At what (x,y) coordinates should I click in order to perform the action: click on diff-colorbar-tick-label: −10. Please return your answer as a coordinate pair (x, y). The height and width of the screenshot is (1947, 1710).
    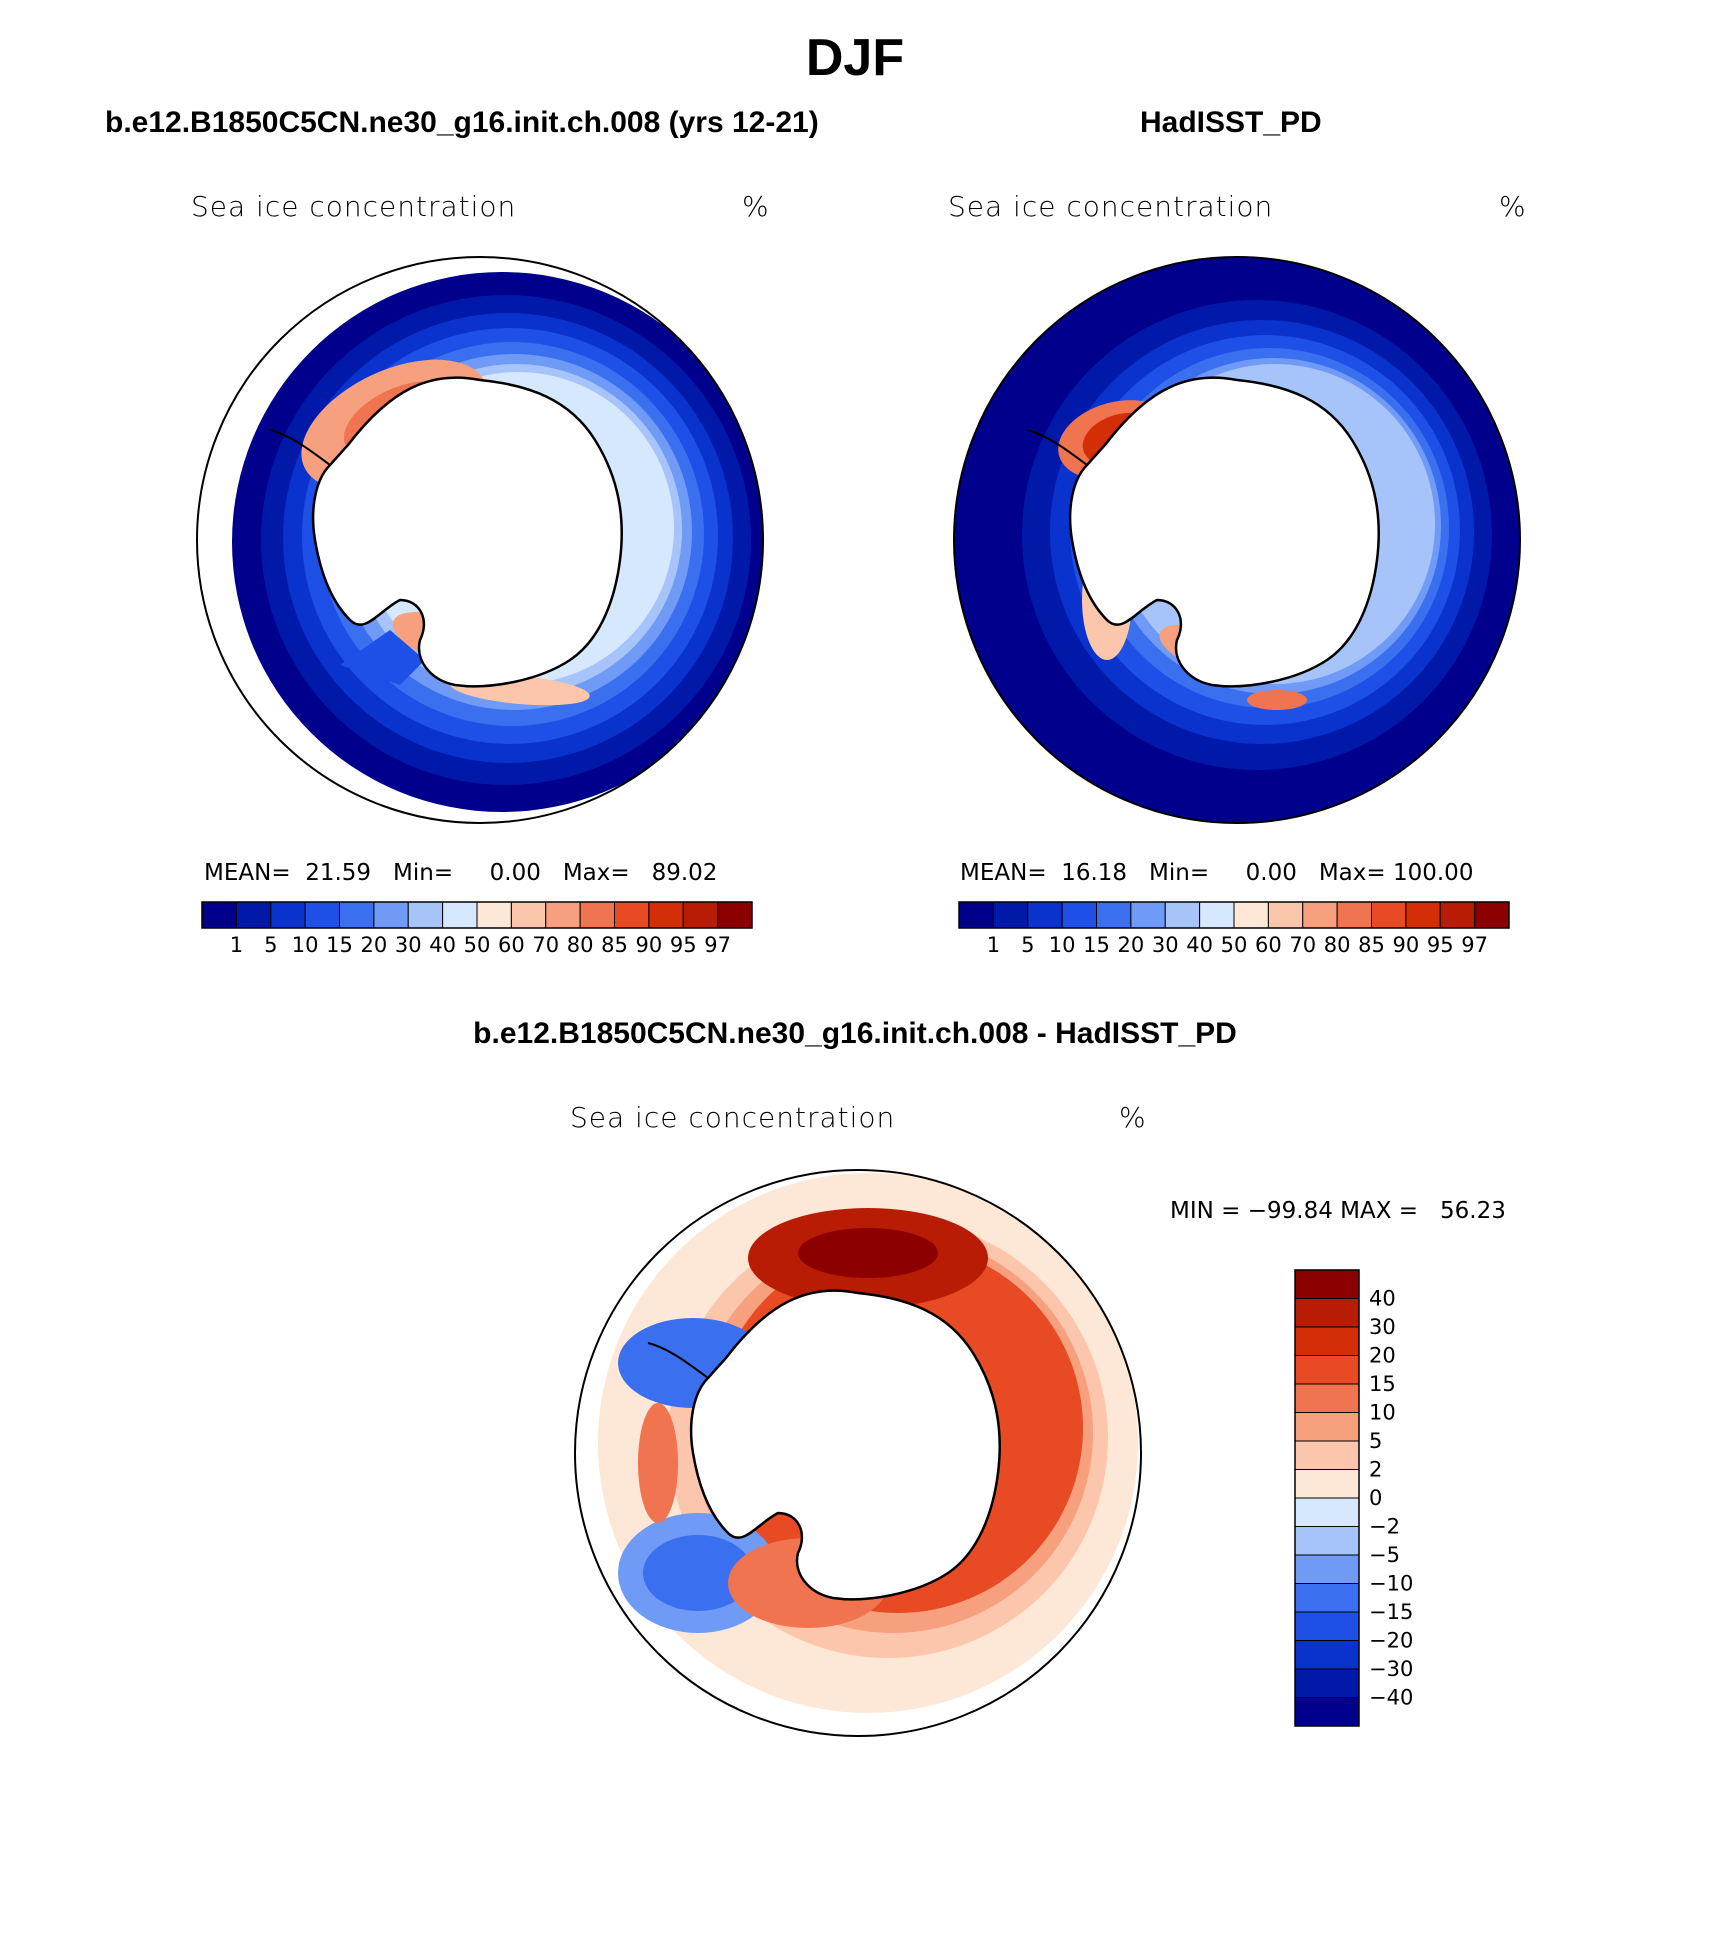
    Looking at the image, I should click on (1391, 1584).